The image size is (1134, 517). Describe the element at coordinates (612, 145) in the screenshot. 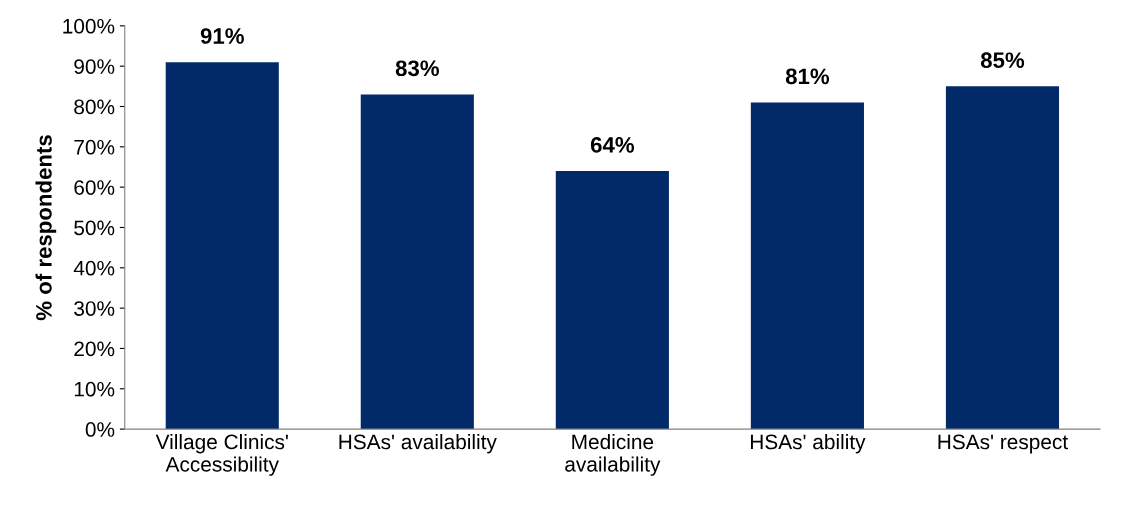

I see `data-label: 64%` at that location.